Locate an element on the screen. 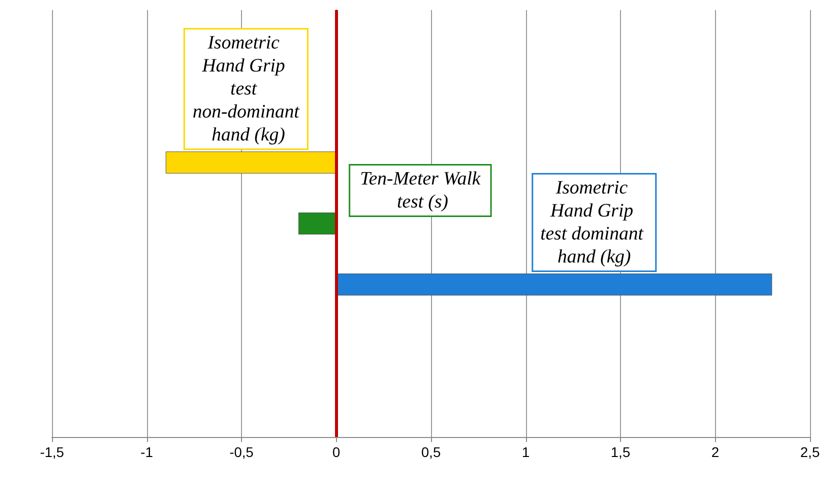  x-tick-label: 0 is located at coordinates (336, 452).